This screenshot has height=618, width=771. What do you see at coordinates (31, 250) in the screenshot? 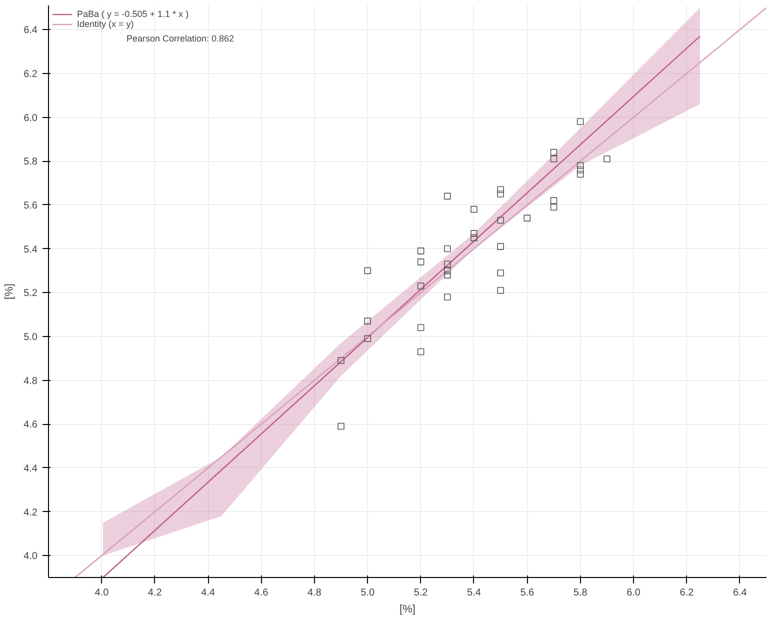
I see `y-tick-label: 5.4` at bounding box center [31, 250].